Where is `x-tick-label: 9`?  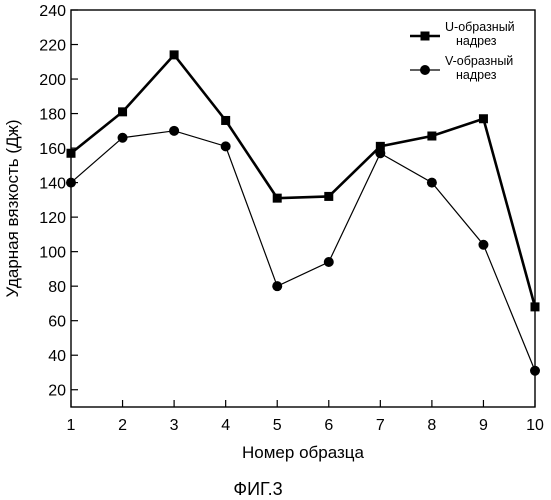 x-tick-label: 9 is located at coordinates (483, 425).